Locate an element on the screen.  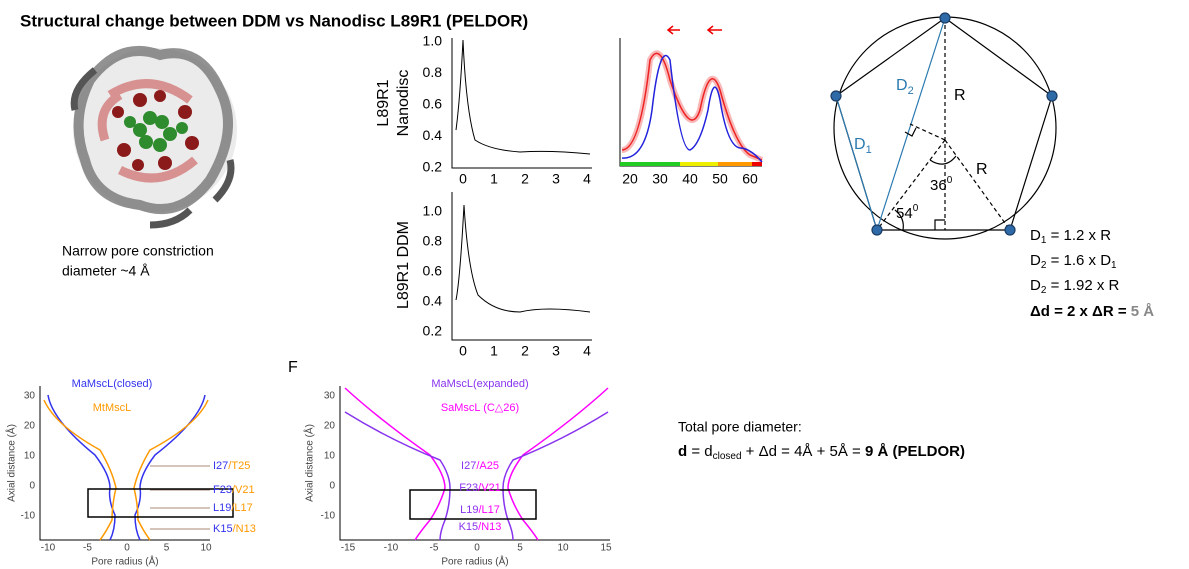
equation: D2 = 1.6 x D1 is located at coordinates (1073, 261).